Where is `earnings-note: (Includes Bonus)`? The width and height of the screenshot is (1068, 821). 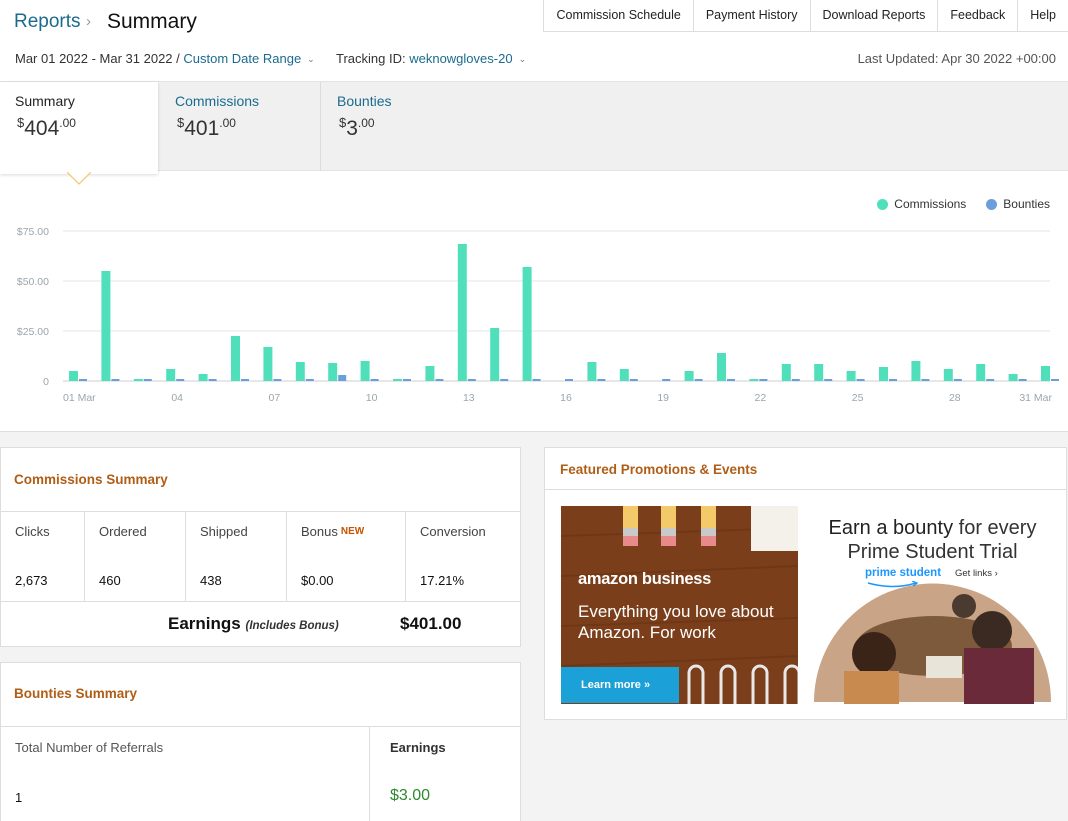
earnings-note: (Includes Bonus) is located at coordinates (292, 626).